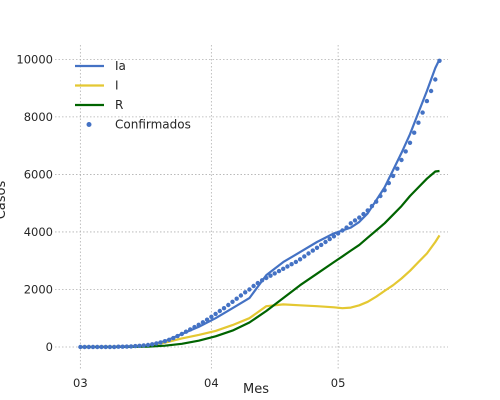 This screenshot has height=400, width=500. What do you see at coordinates (211, 383) in the screenshot?
I see `x-tick-label: 04` at bounding box center [211, 383].